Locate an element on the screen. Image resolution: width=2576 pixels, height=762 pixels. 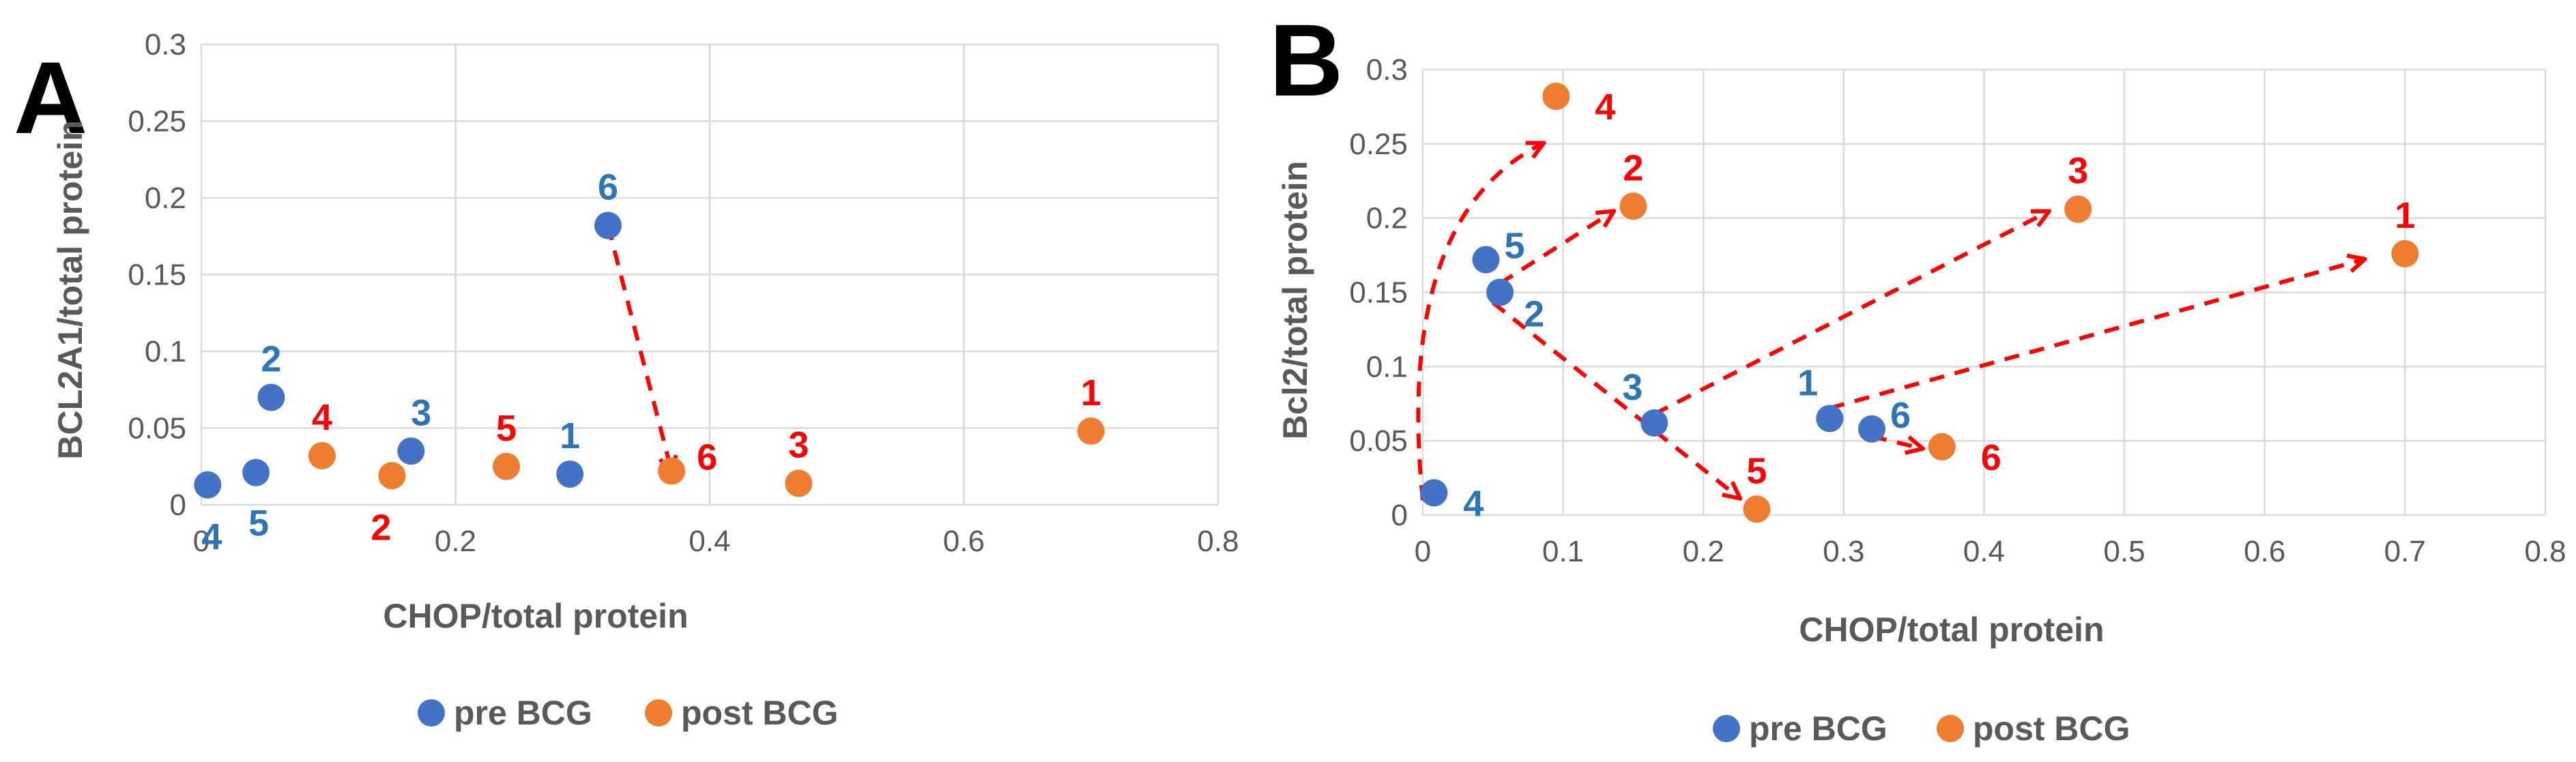
panel-b-x-tick-label: 0.2 is located at coordinates (1703, 551).